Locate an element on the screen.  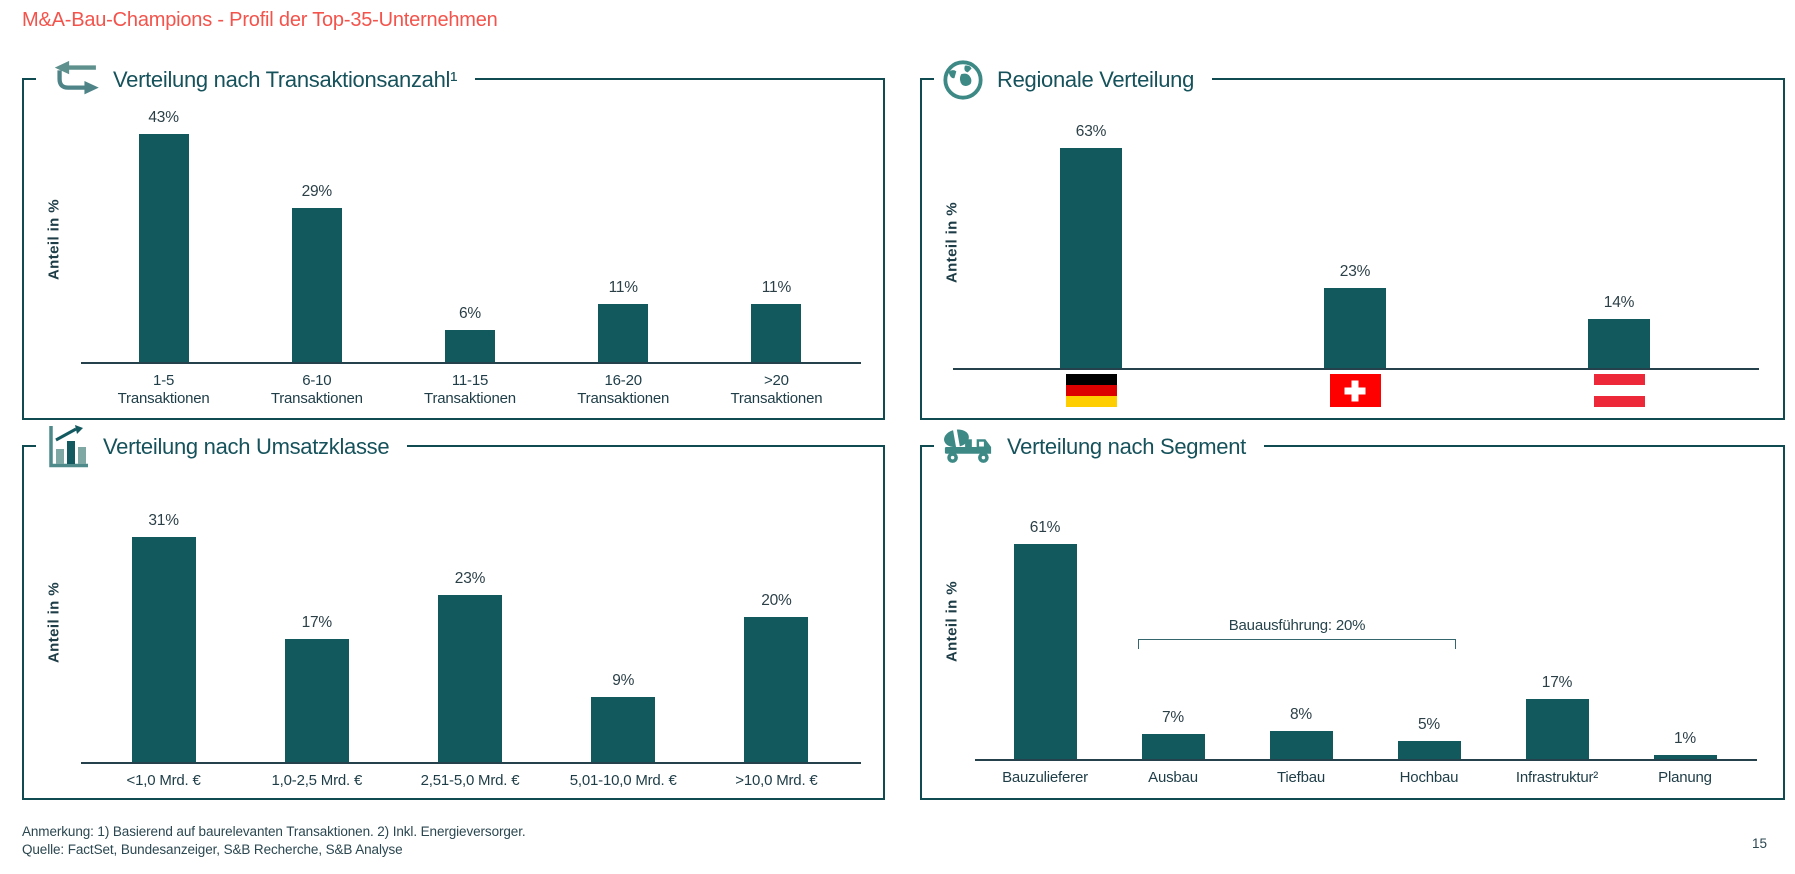
category-label: Infrastruktur² is located at coordinates (1557, 777).